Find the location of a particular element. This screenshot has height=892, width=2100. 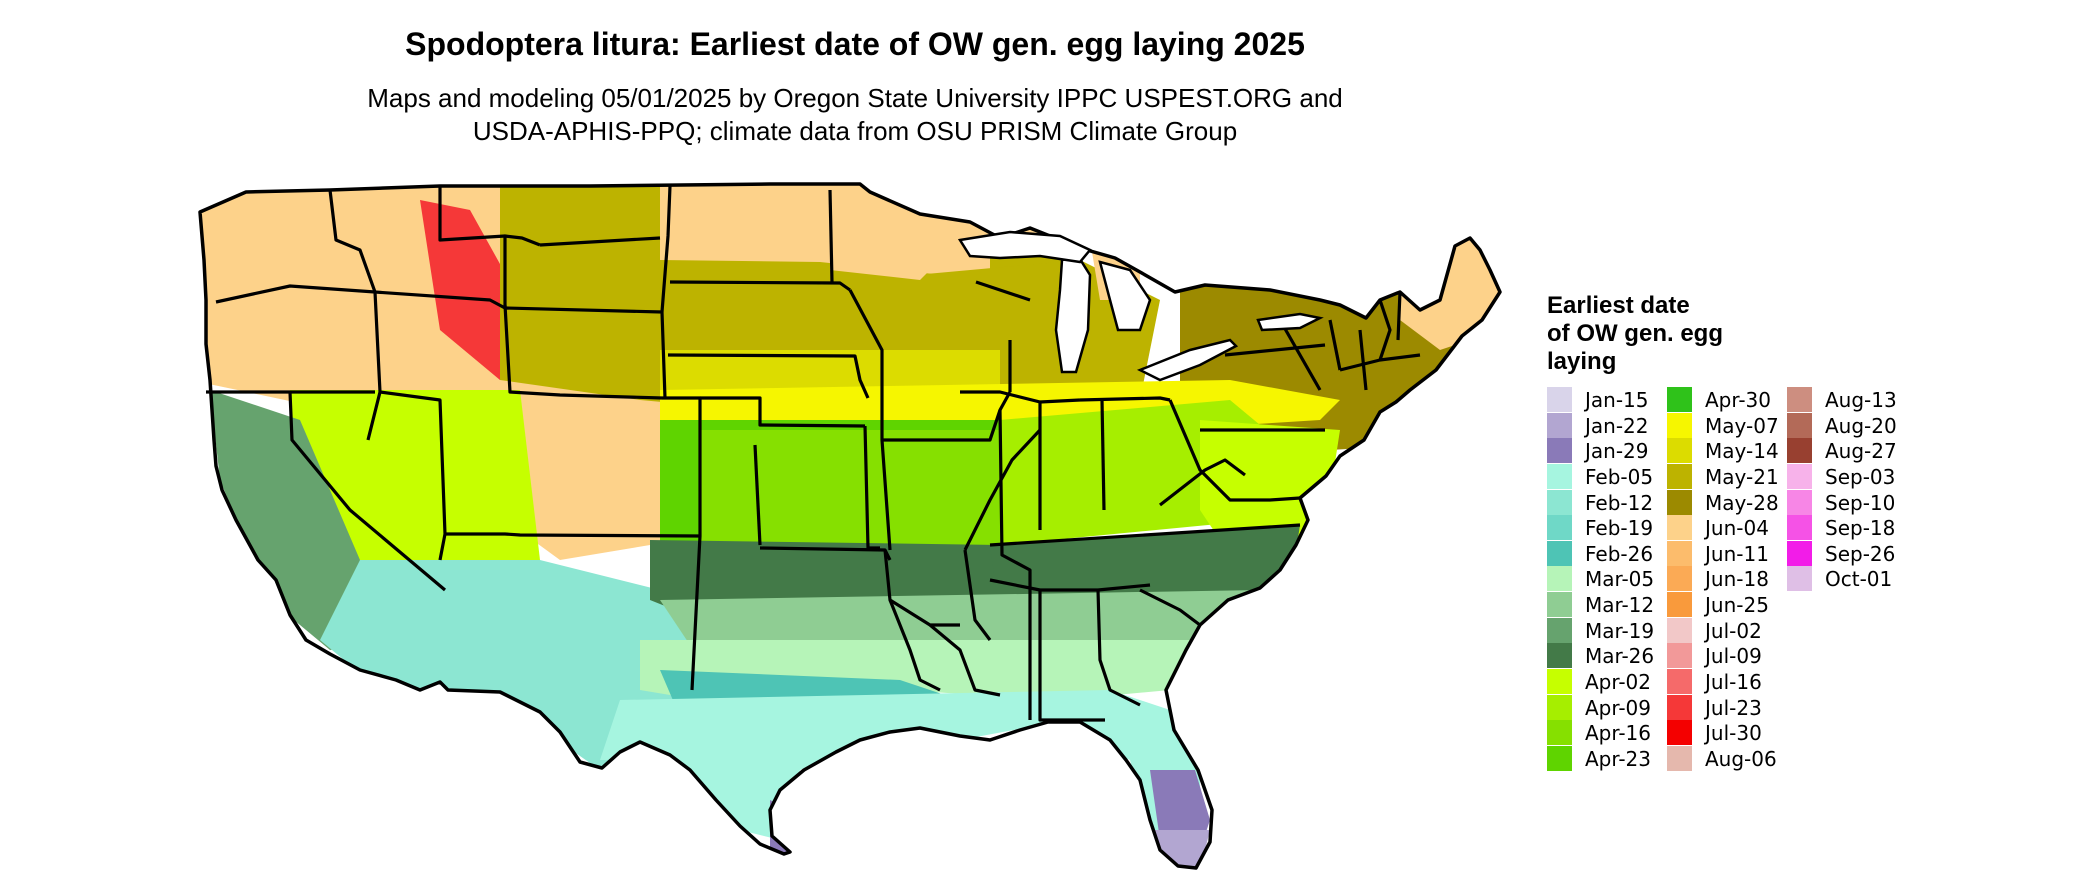

legend-label: Mar-12 is located at coordinates (1620, 605).